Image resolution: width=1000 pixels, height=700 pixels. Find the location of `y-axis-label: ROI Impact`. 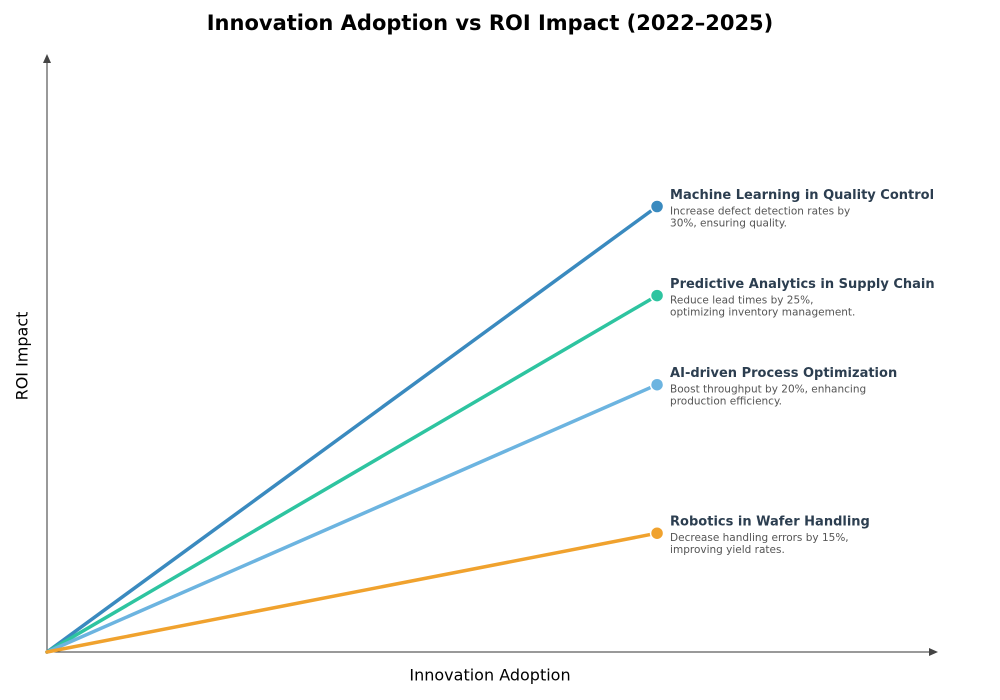

y-axis-label: ROI Impact is located at coordinates (22, 356).